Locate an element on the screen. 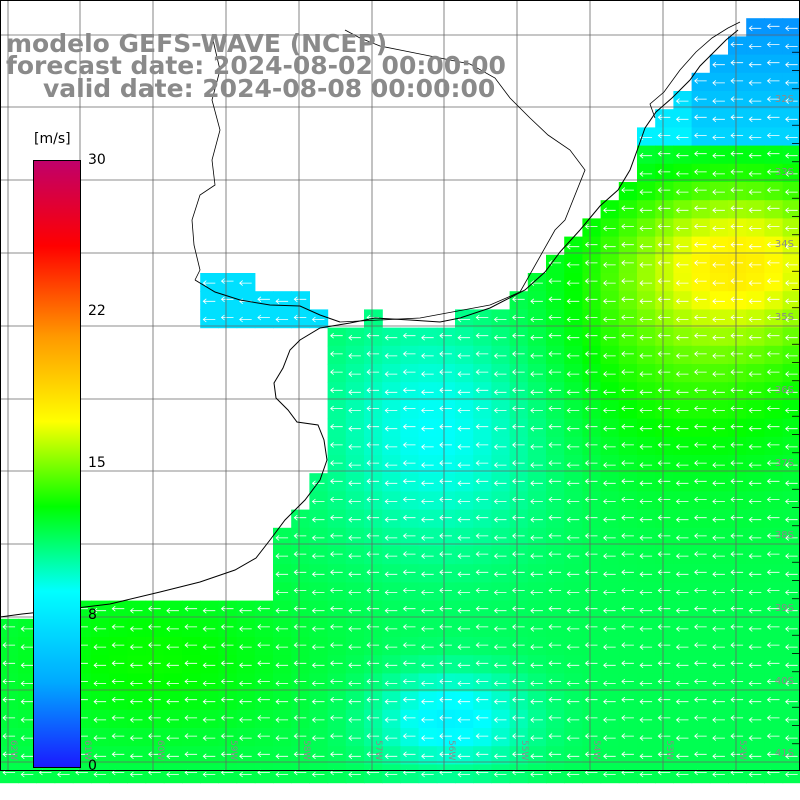  lon-label-60w: 60W is located at coordinates (160, 750).